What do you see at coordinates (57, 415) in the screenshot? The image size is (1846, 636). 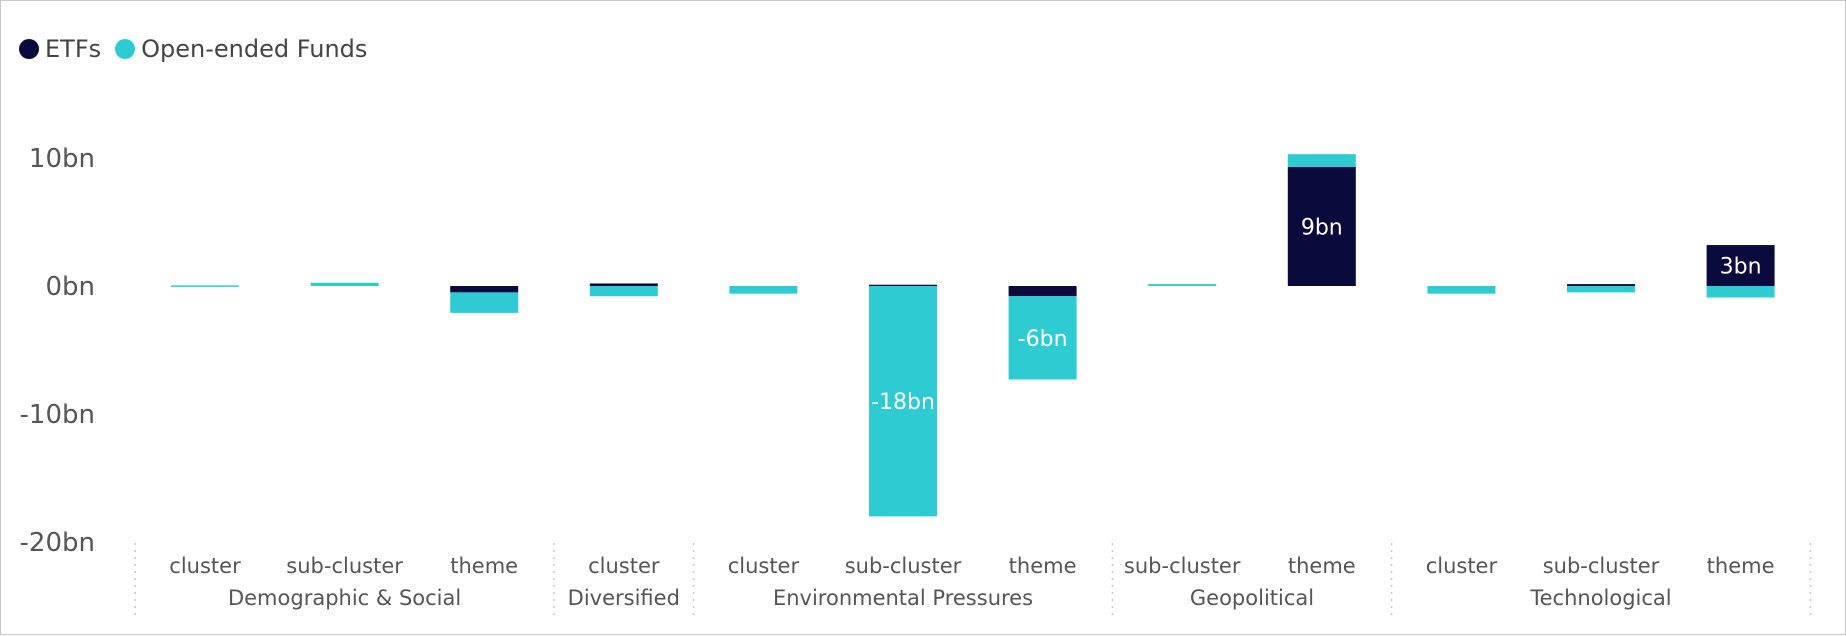 I see `y-tick-label: -10bn` at bounding box center [57, 415].